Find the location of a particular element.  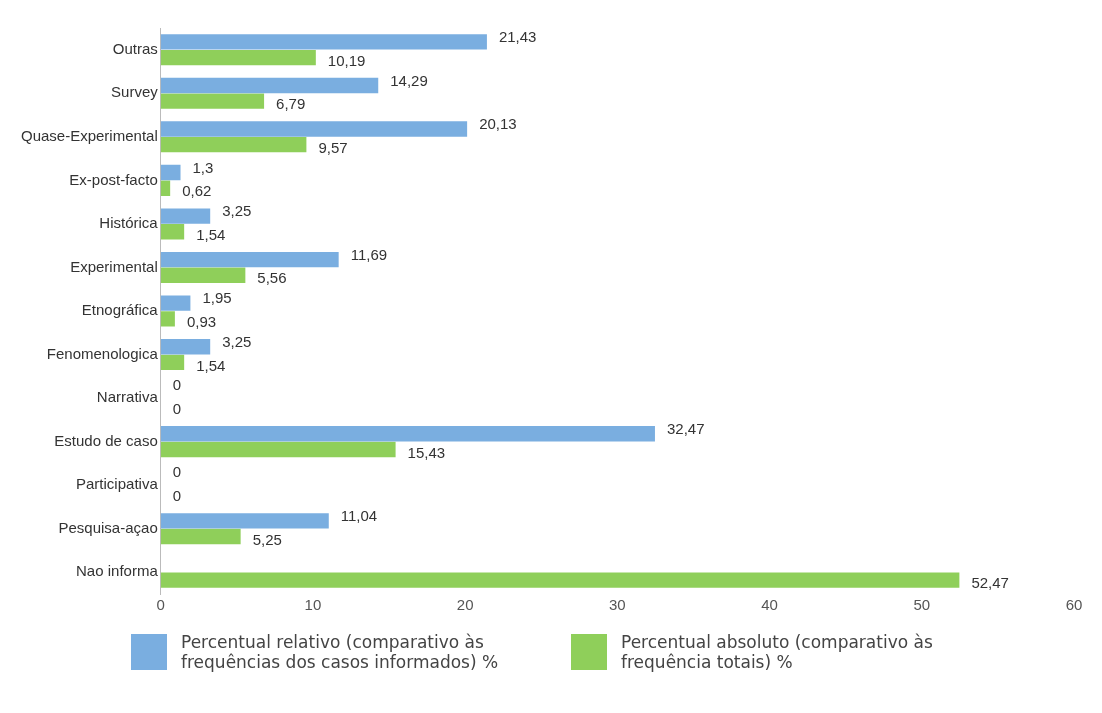

data-label: 52,47 is located at coordinates (990, 583).